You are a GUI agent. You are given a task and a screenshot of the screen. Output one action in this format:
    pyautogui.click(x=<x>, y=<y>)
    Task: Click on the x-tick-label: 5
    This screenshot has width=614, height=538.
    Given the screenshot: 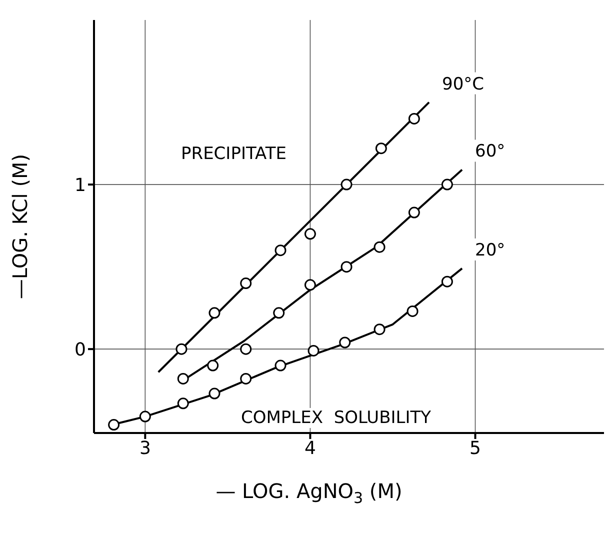 What is the action you would take?
    pyautogui.click(x=475, y=448)
    